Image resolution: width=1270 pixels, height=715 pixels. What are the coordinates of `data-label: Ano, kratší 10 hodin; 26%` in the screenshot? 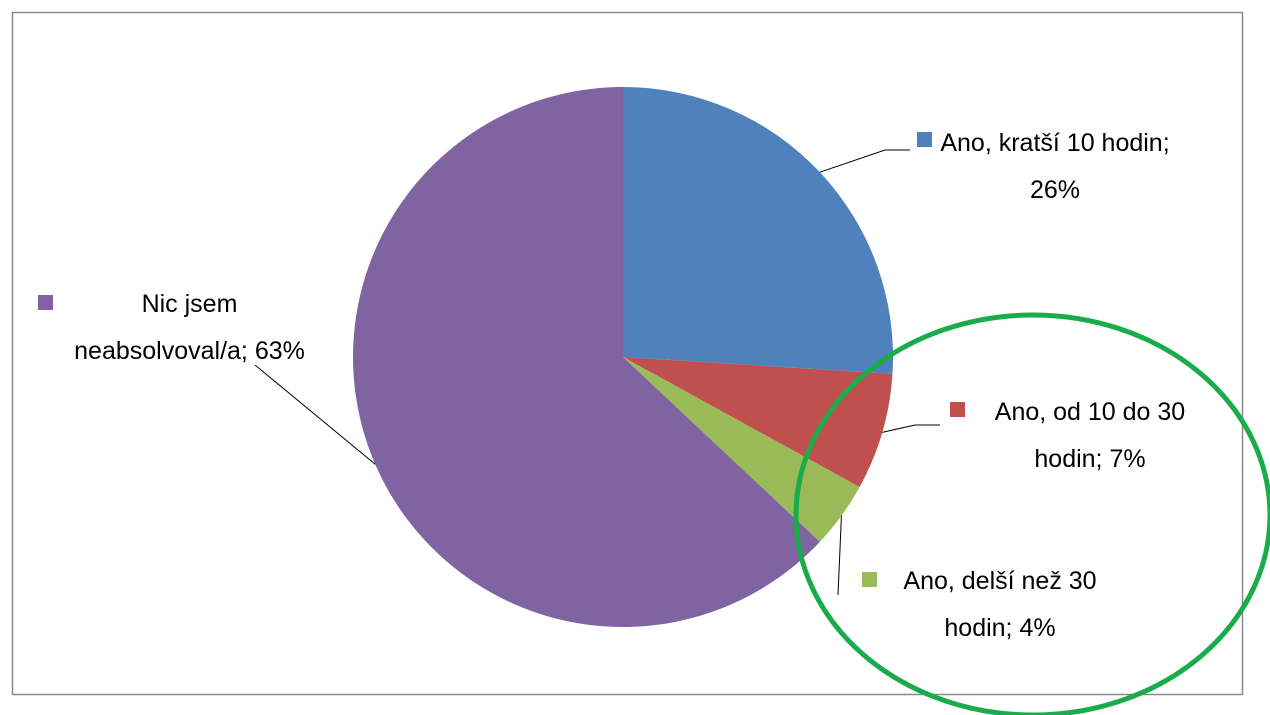 It's located at (1055, 166).